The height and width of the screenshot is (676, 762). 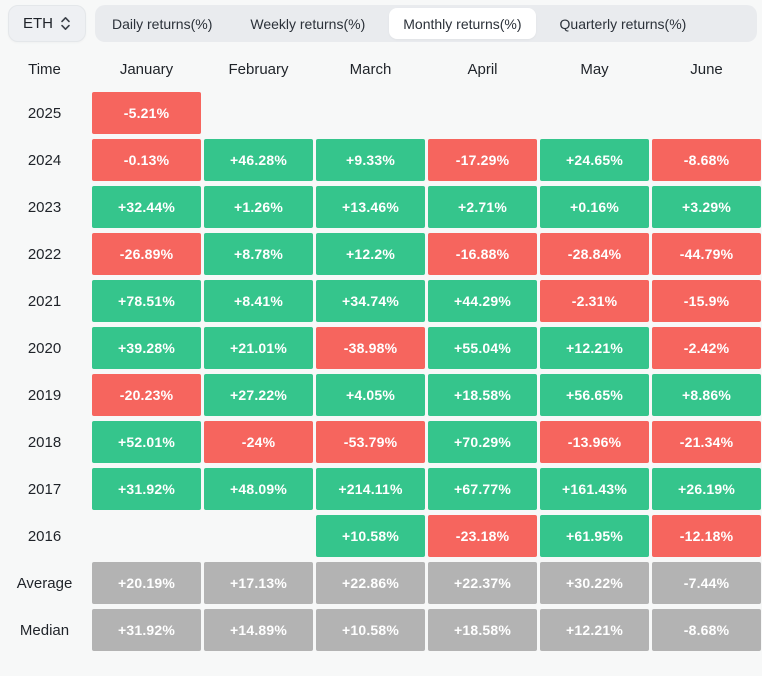 I want to click on return-cell: +161.43%, so click(x=594, y=489).